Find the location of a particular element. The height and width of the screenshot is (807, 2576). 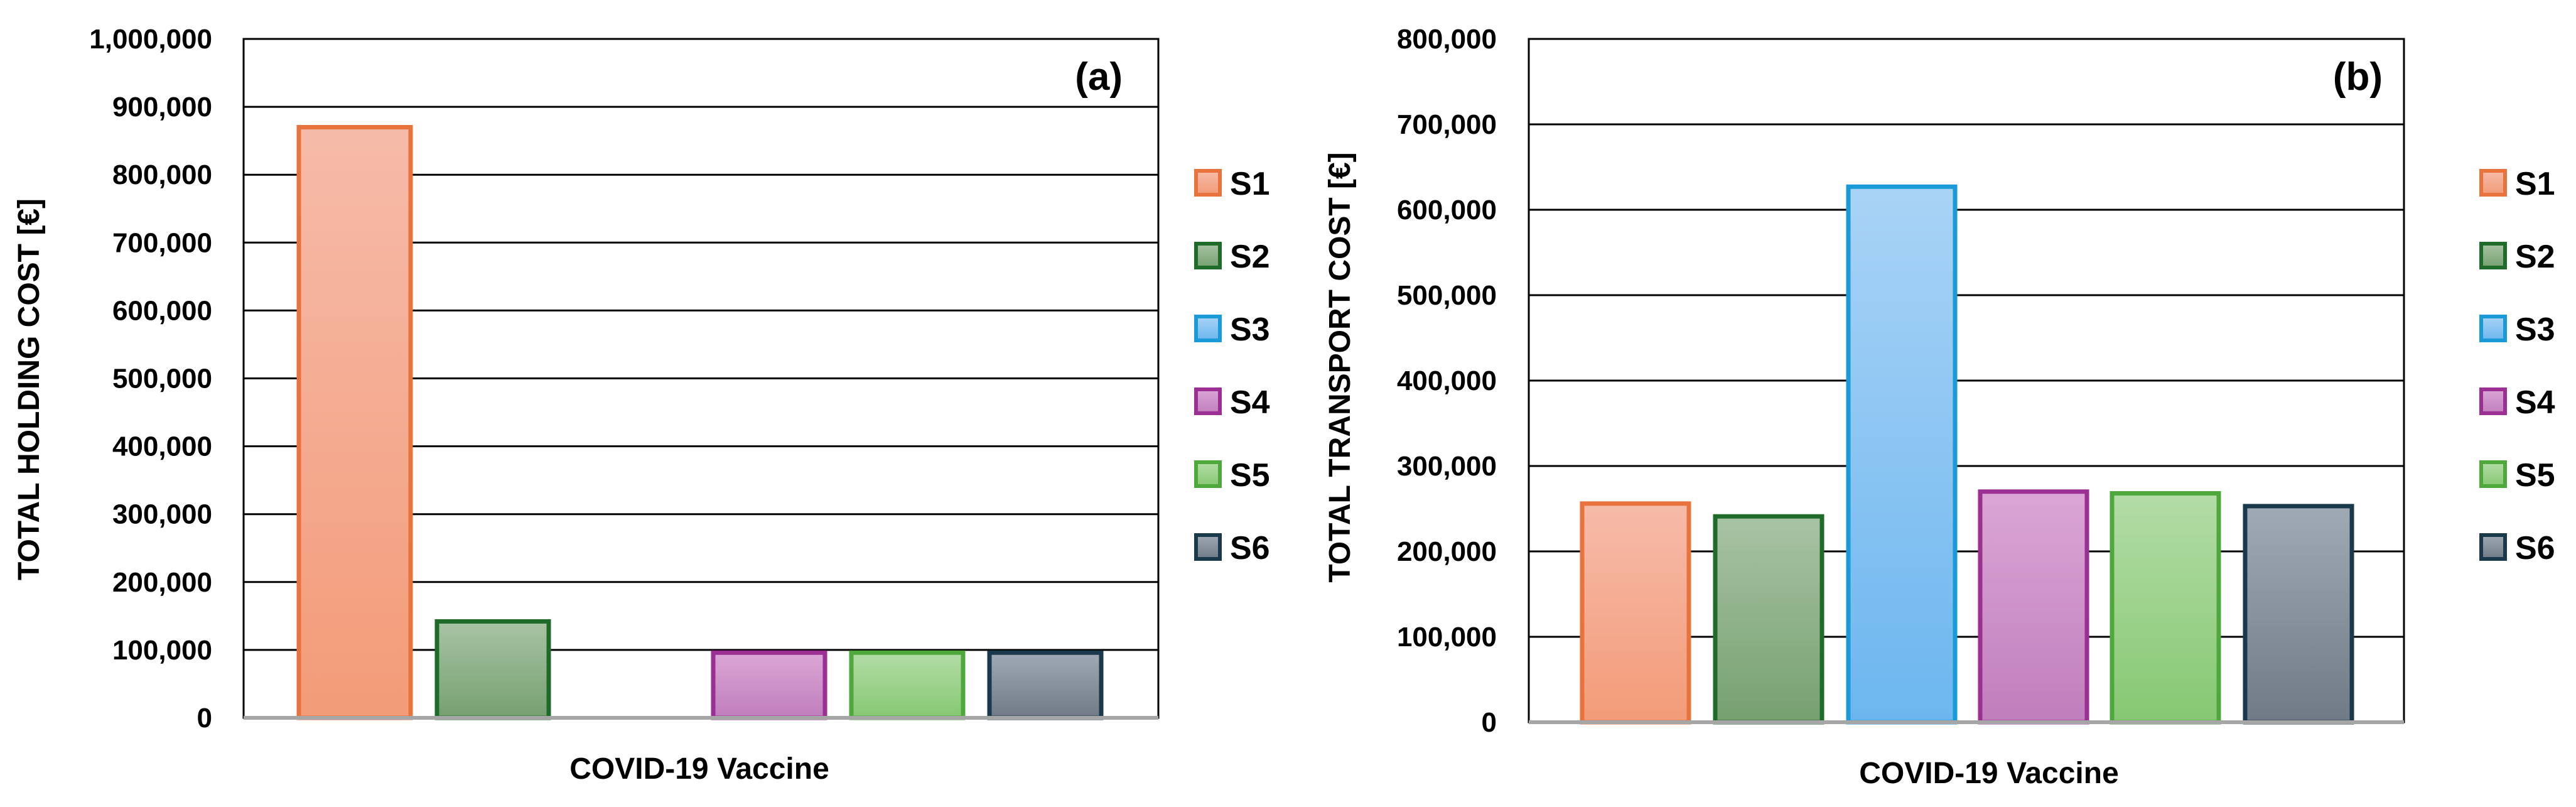

y-tick-label-b: 0 is located at coordinates (1489, 722).